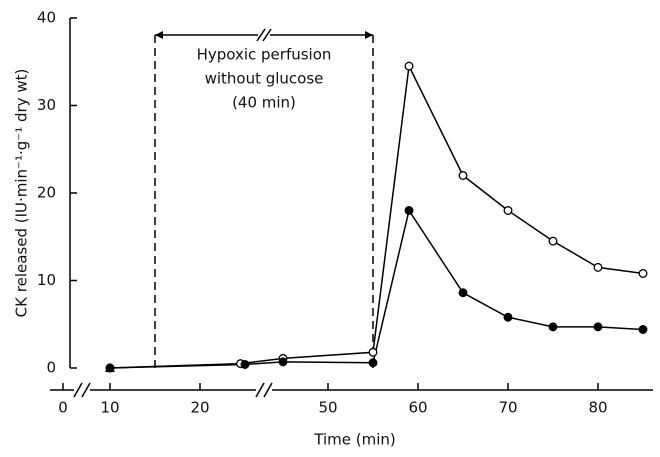 The height and width of the screenshot is (457, 660). What do you see at coordinates (46, 18) in the screenshot?
I see `y-tick-label: 40` at bounding box center [46, 18].